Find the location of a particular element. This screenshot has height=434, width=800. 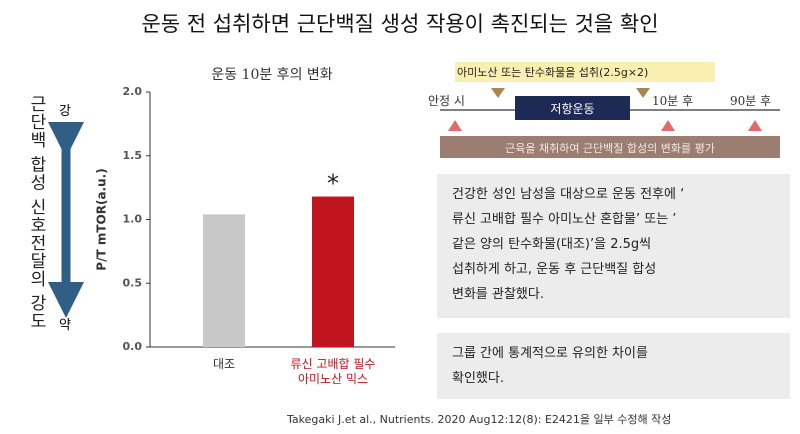

x-tick-label: 류신 고배합 필수 아미노산 믹스 is located at coordinates (333, 371).